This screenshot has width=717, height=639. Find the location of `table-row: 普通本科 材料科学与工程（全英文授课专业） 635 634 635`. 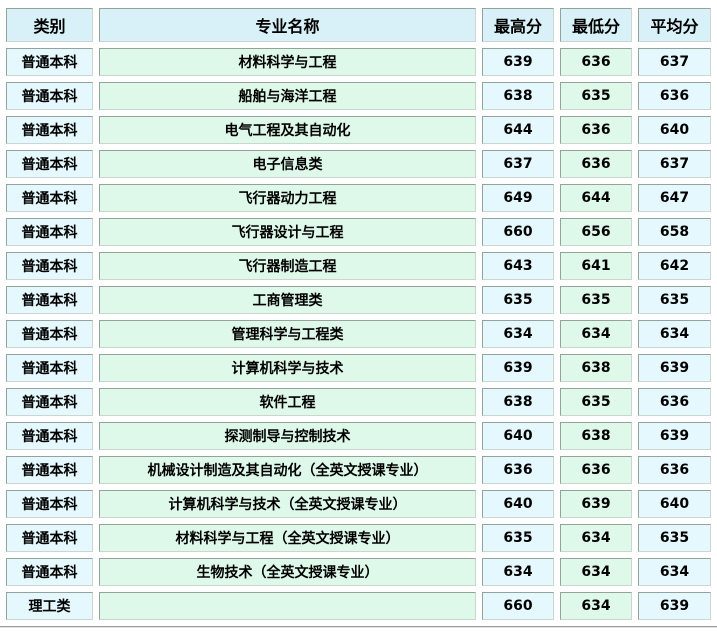

table-row: 普通本科 材料科学与工程（全英文授课专业） 635 634 635 is located at coordinates (358, 538).